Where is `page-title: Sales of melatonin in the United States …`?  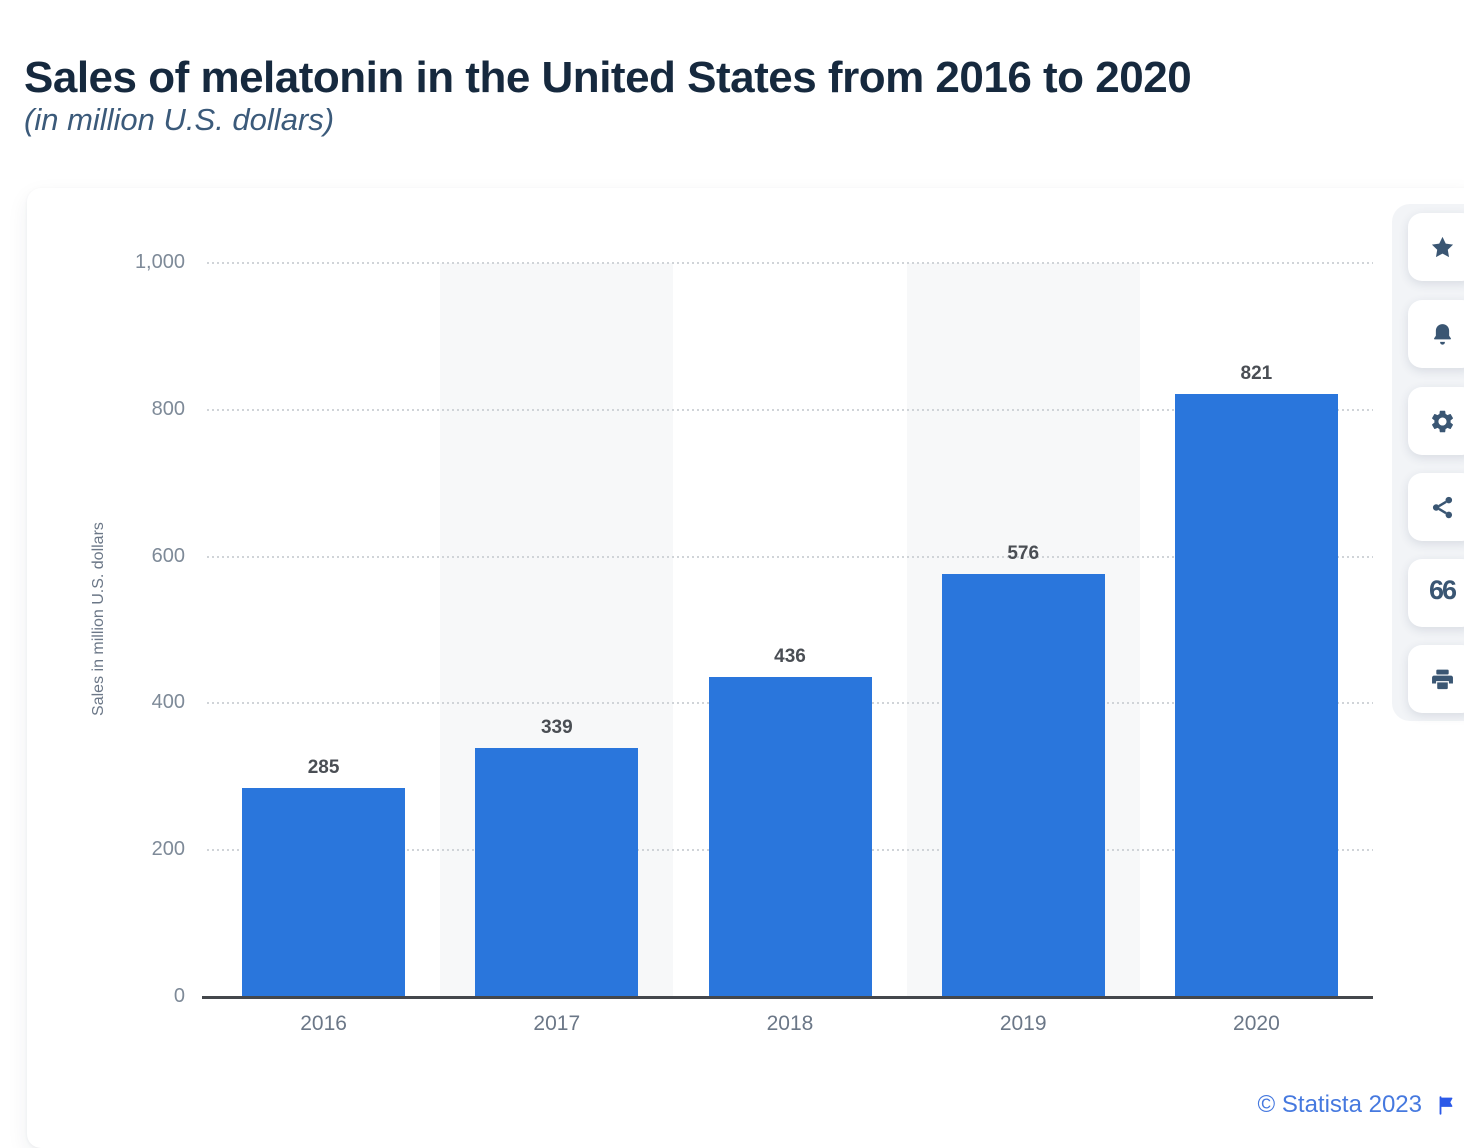 page-title: Sales of melatonin in the United States … is located at coordinates (608, 78).